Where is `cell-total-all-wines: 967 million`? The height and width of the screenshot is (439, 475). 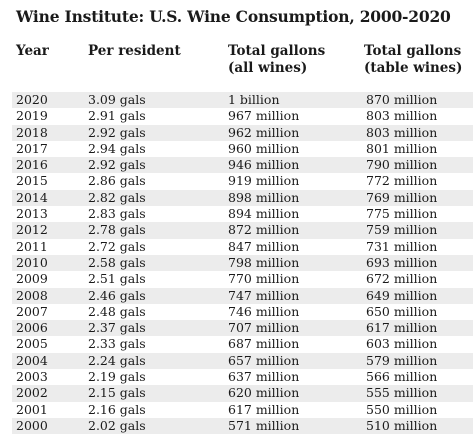 cell-total-all-wines: 967 million is located at coordinates (264, 116).